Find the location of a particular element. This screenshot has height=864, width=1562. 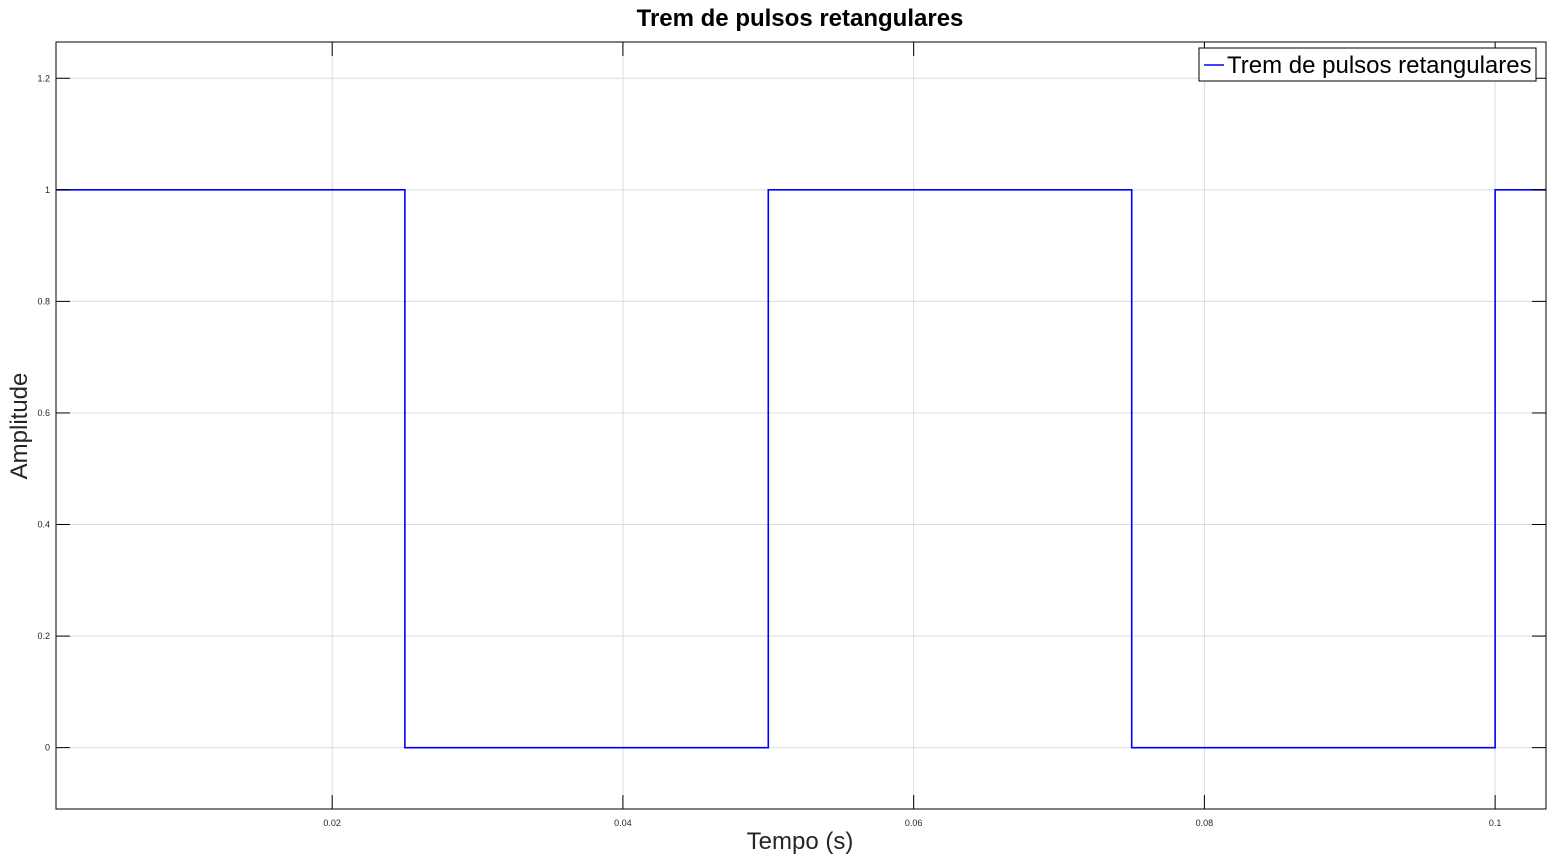

y-tick-label: 1.2 is located at coordinates (43, 78).